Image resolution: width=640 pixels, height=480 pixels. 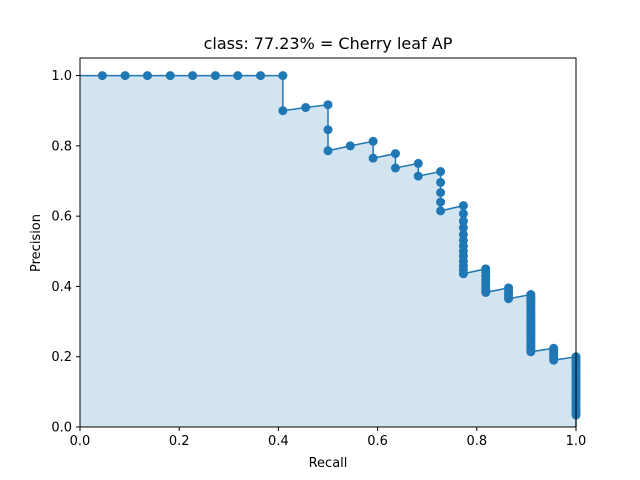 I want to click on x-tick-label: 0.0, so click(x=80, y=441).